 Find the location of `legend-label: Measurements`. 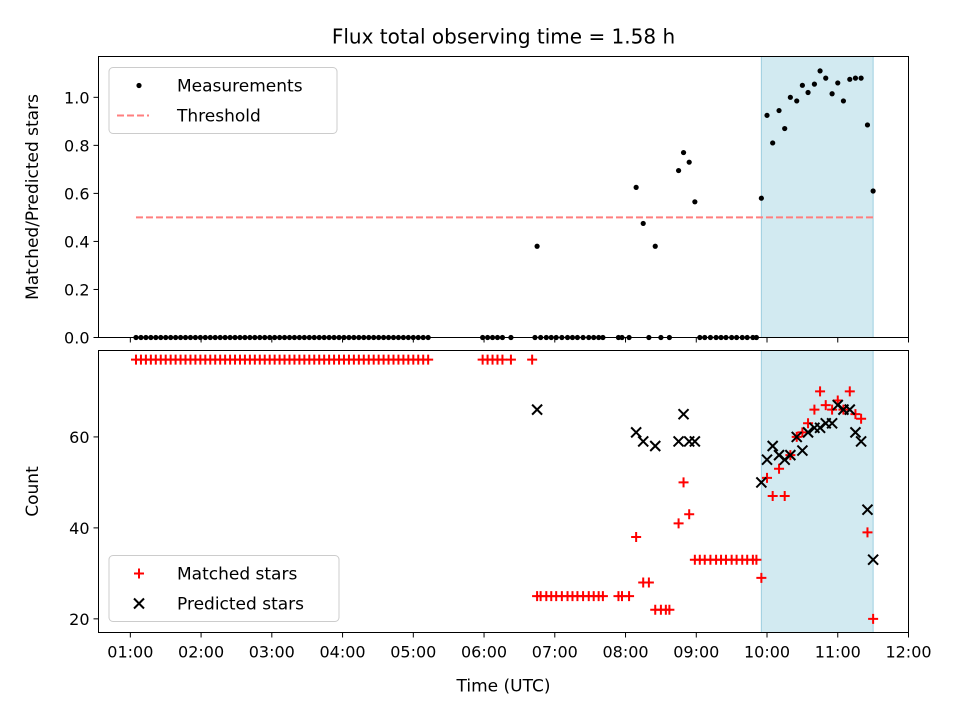

legend-label: Measurements is located at coordinates (240, 87).